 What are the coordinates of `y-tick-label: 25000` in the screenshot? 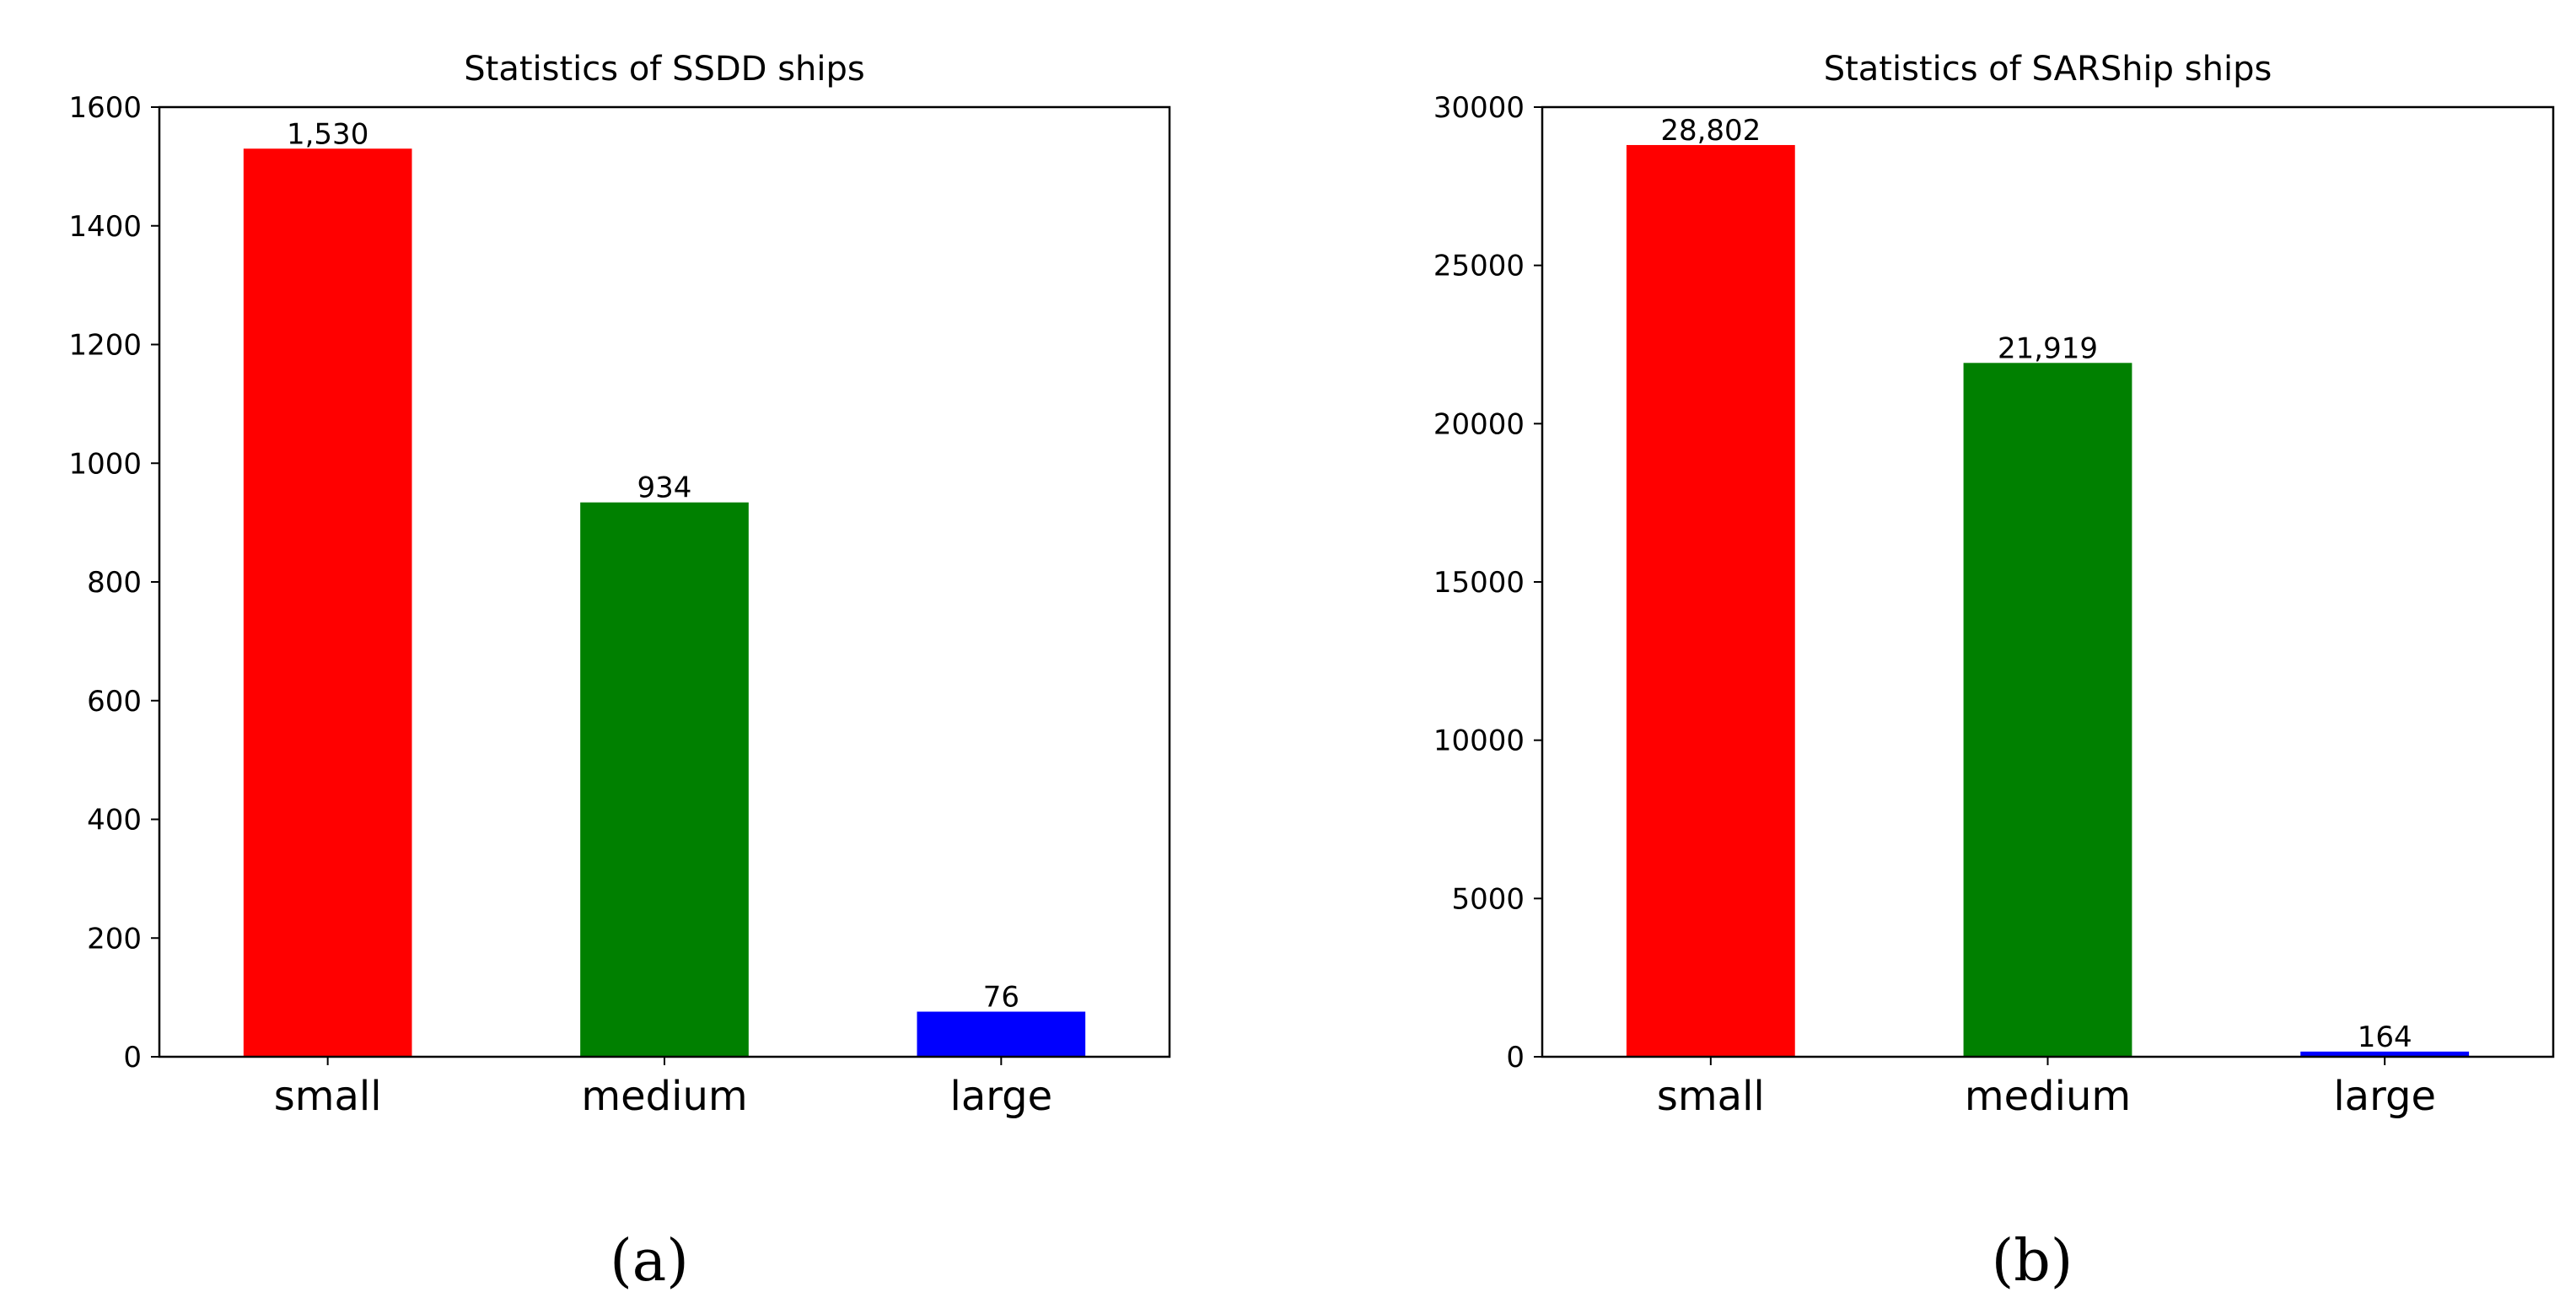 It's located at (1479, 266).